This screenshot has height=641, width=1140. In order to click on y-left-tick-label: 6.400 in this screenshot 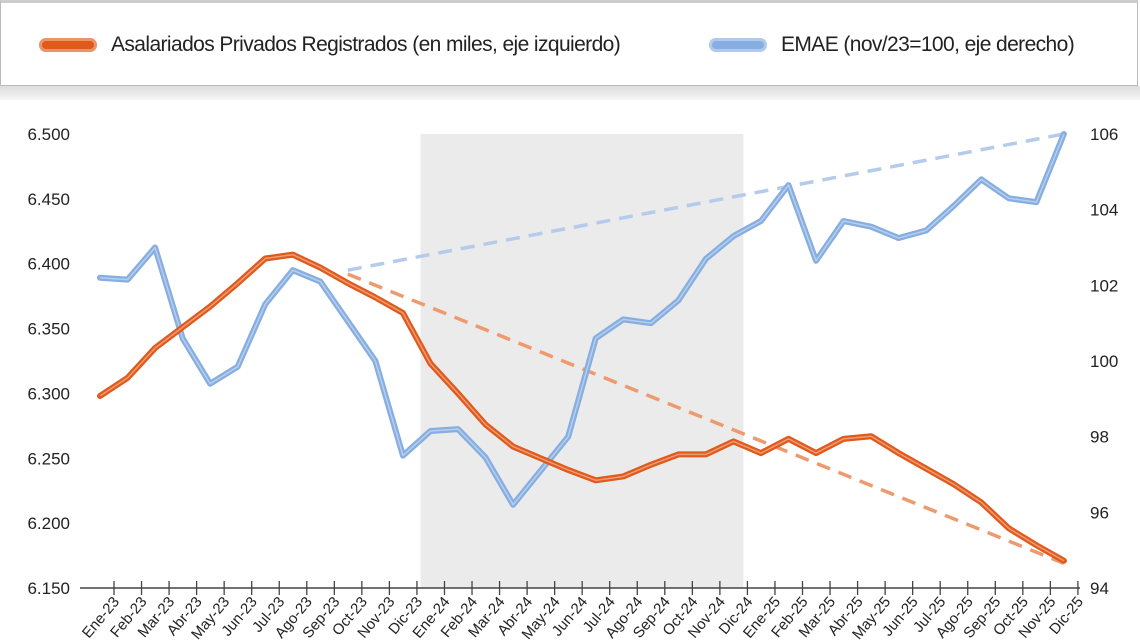, I will do `click(48, 264)`.